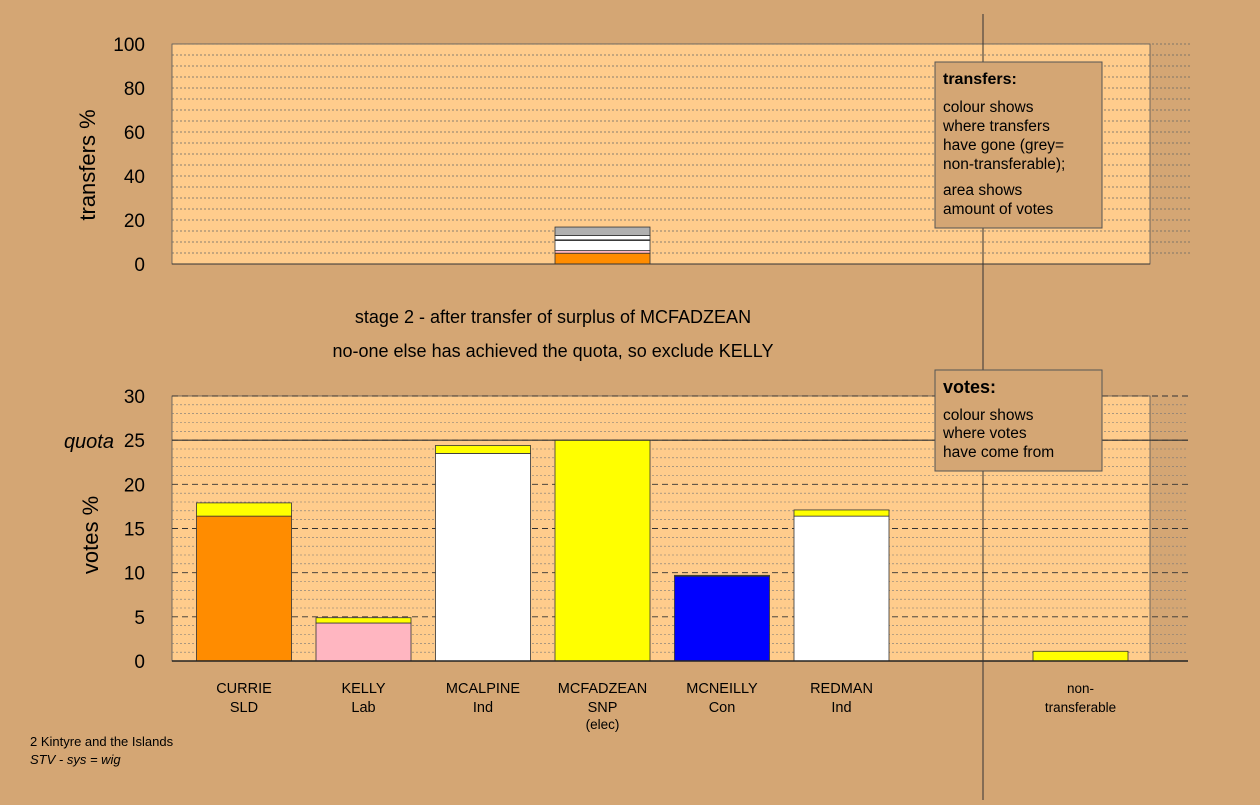 Image resolution: width=1260 pixels, height=805 pixels. Describe the element at coordinates (1003, 145) in the screenshot. I see `transfers-legend-line: have gone (grey=` at that location.